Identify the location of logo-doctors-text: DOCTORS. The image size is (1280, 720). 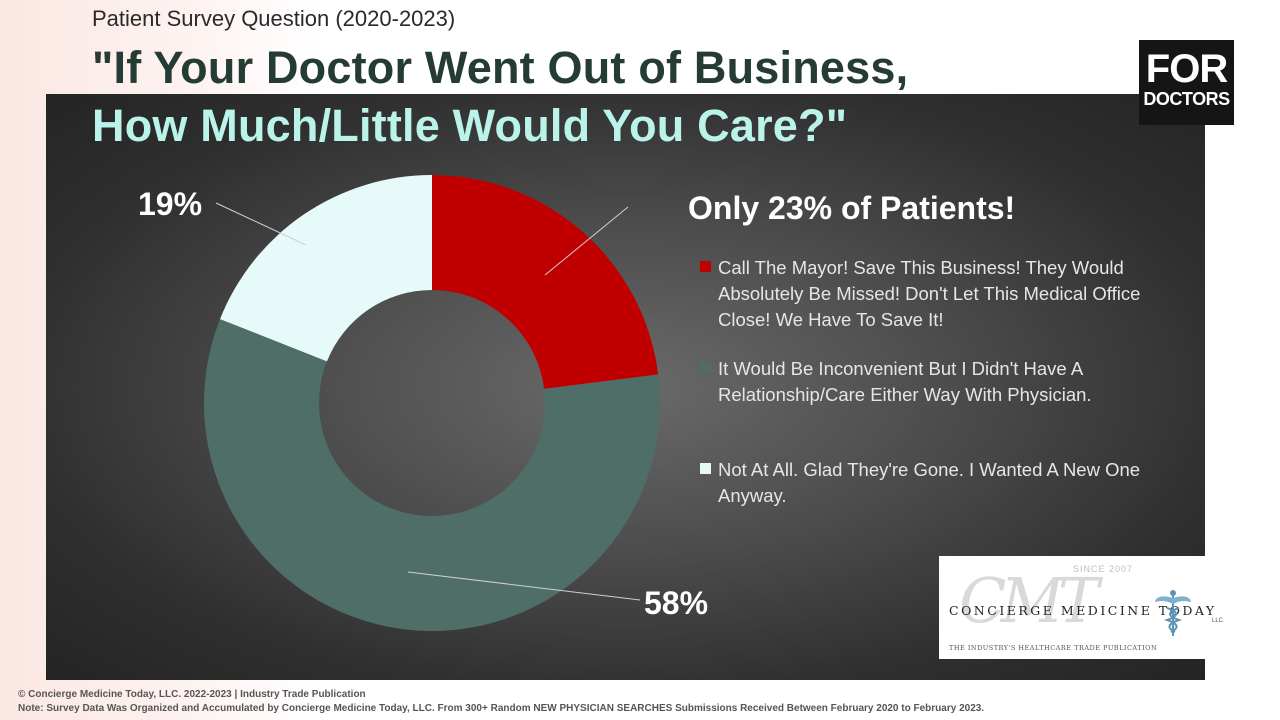
(1186, 99).